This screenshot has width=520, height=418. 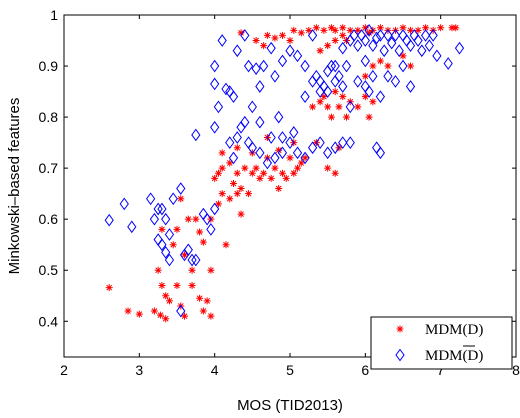 I want to click on legend-diamond-marker, so click(x=400, y=355).